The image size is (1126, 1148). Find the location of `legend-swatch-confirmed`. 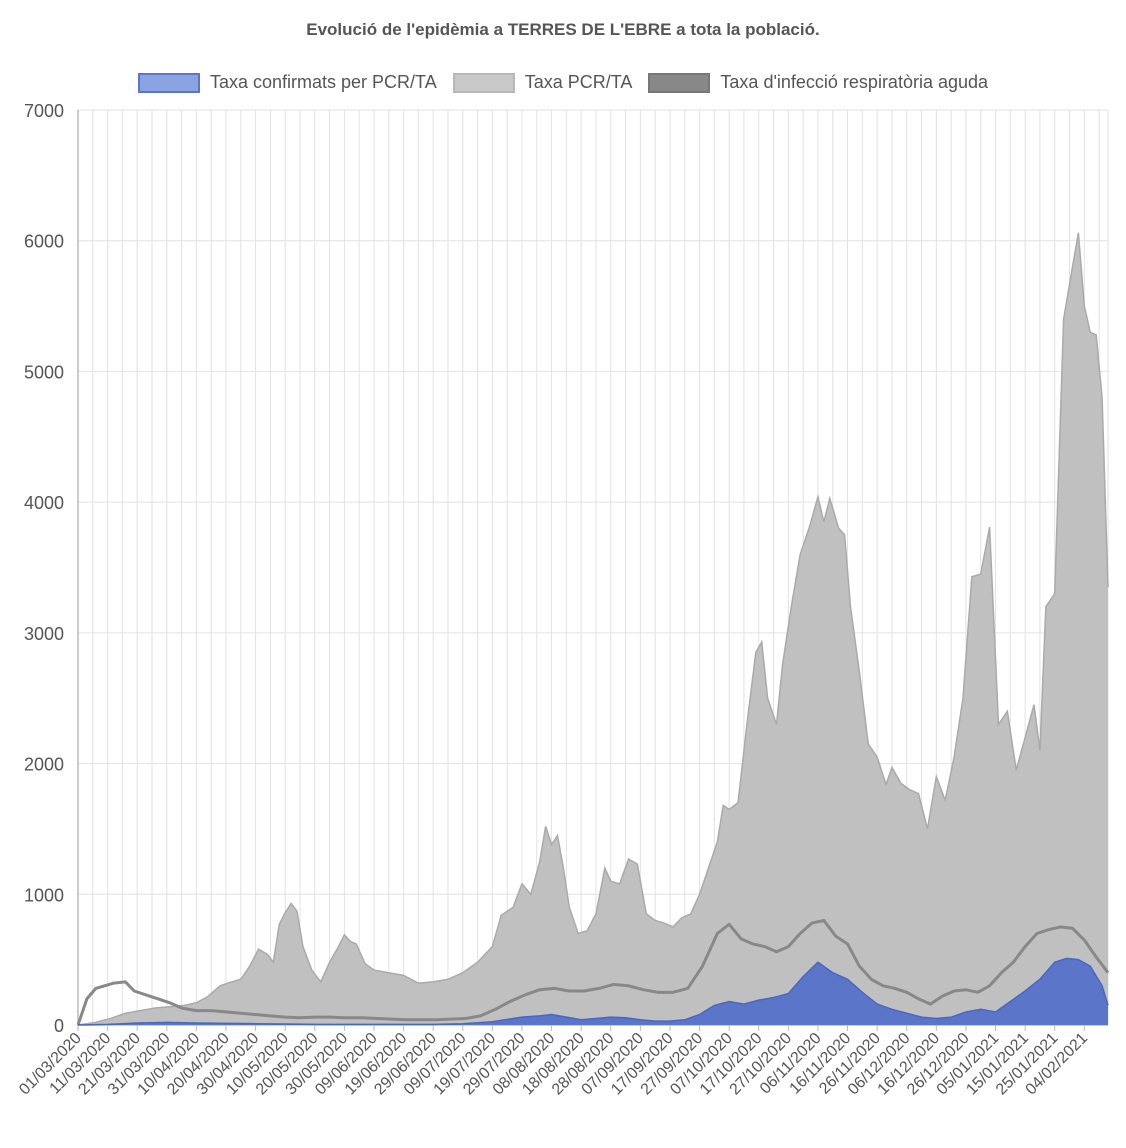

legend-swatch-confirmed is located at coordinates (168, 82).